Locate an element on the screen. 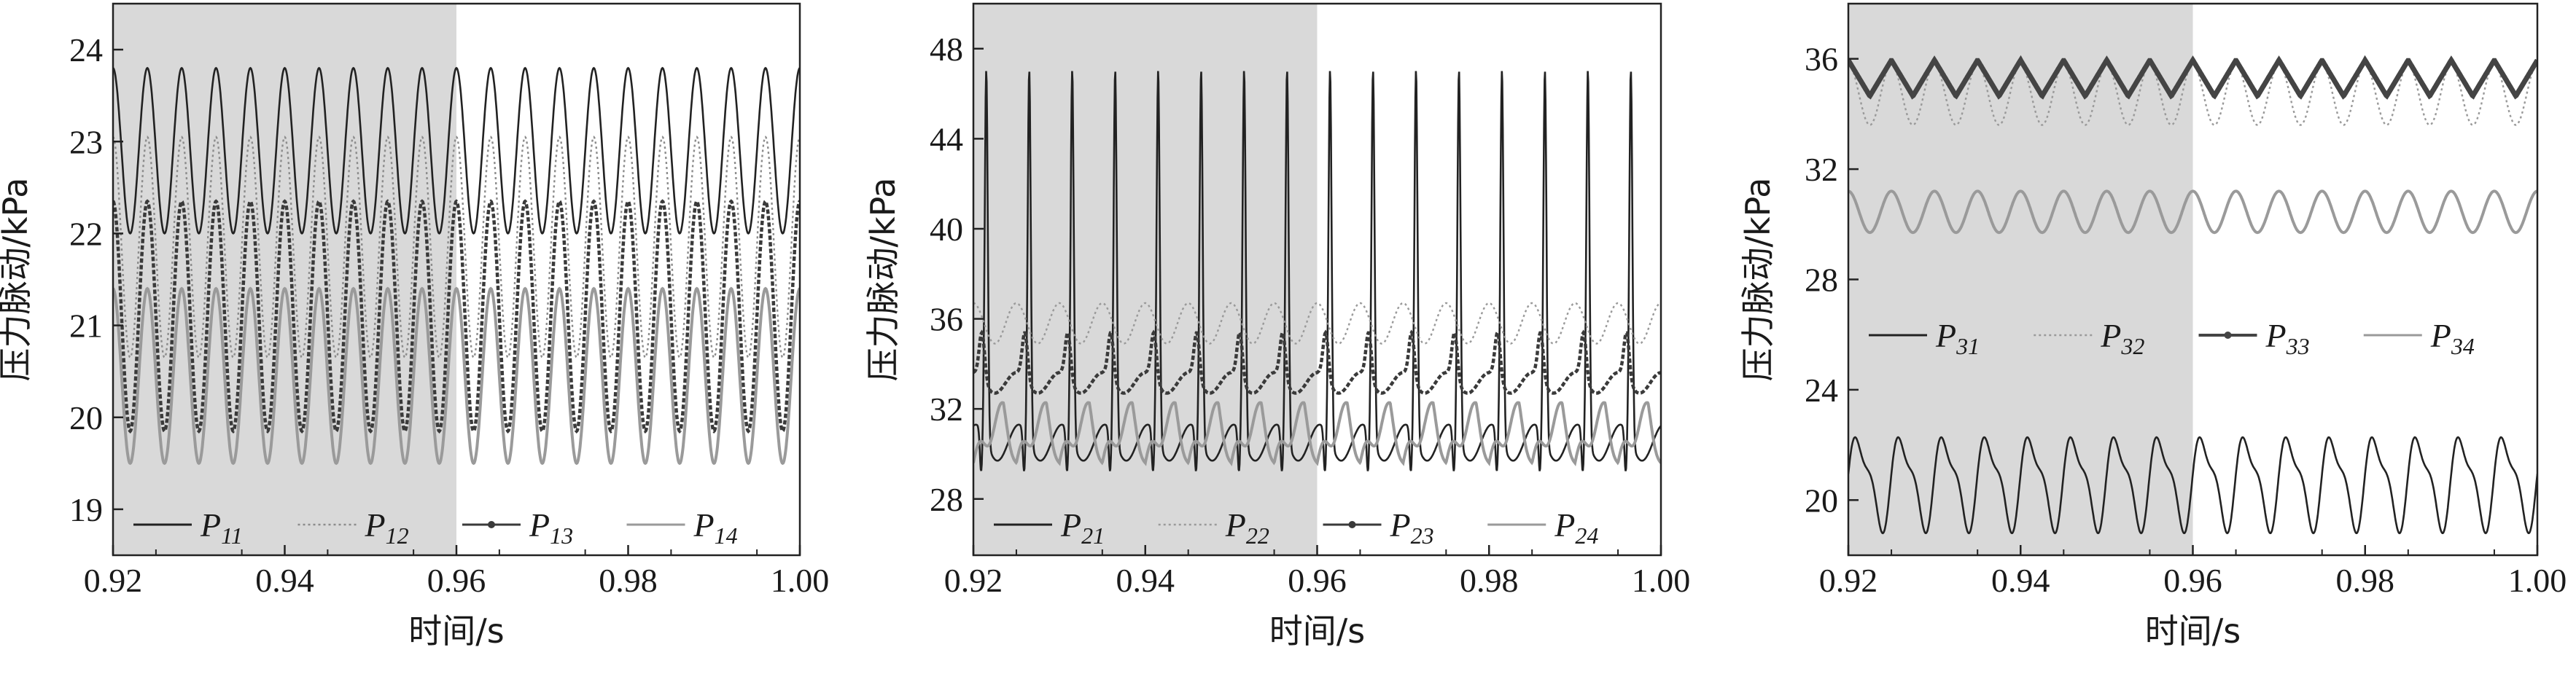 The height and width of the screenshot is (674, 2576). legend-sub-p11: 11 is located at coordinates (232, 535).